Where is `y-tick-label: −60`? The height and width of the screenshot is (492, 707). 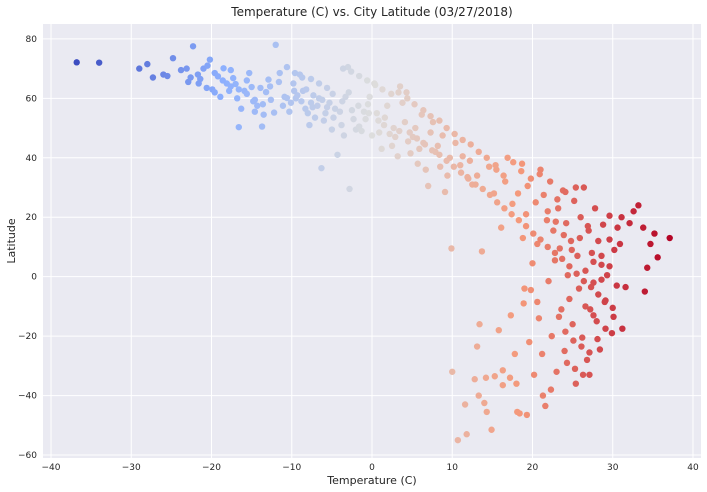 y-tick-label: −60 is located at coordinates (27, 456).